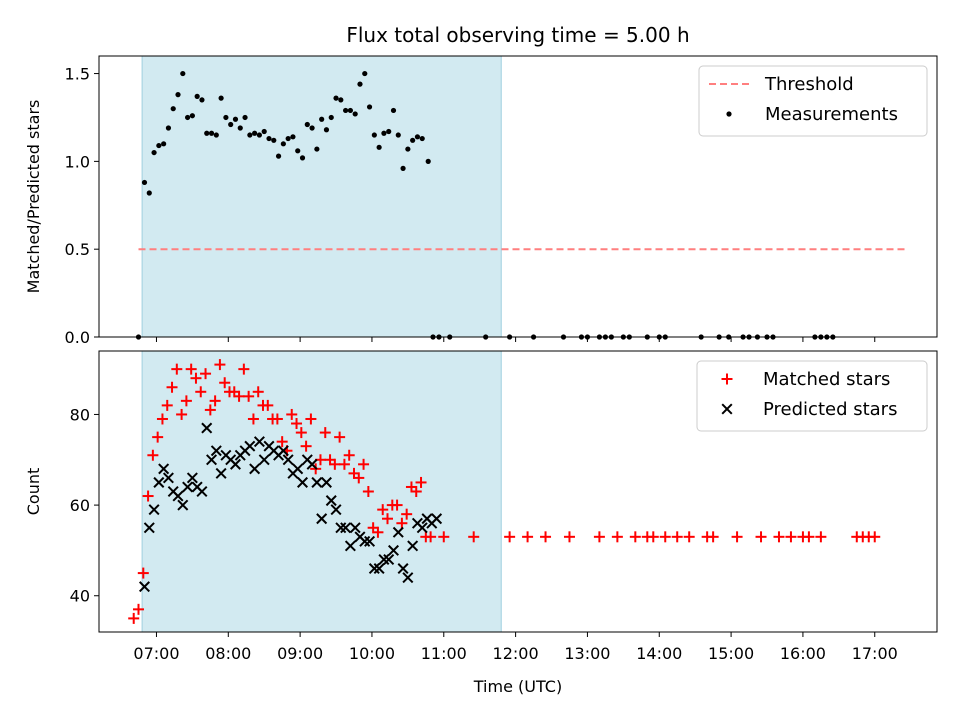 This screenshot has height=720, width=960. I want to click on legend-label: Predicted stars, so click(830, 409).